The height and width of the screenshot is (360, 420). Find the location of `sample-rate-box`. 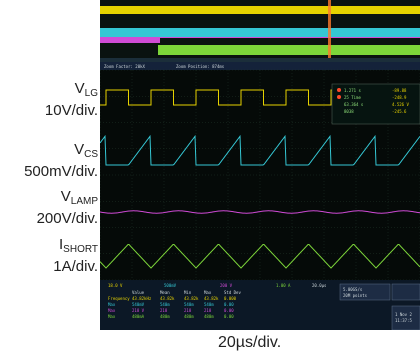

sample-rate-box is located at coordinates (365, 292).